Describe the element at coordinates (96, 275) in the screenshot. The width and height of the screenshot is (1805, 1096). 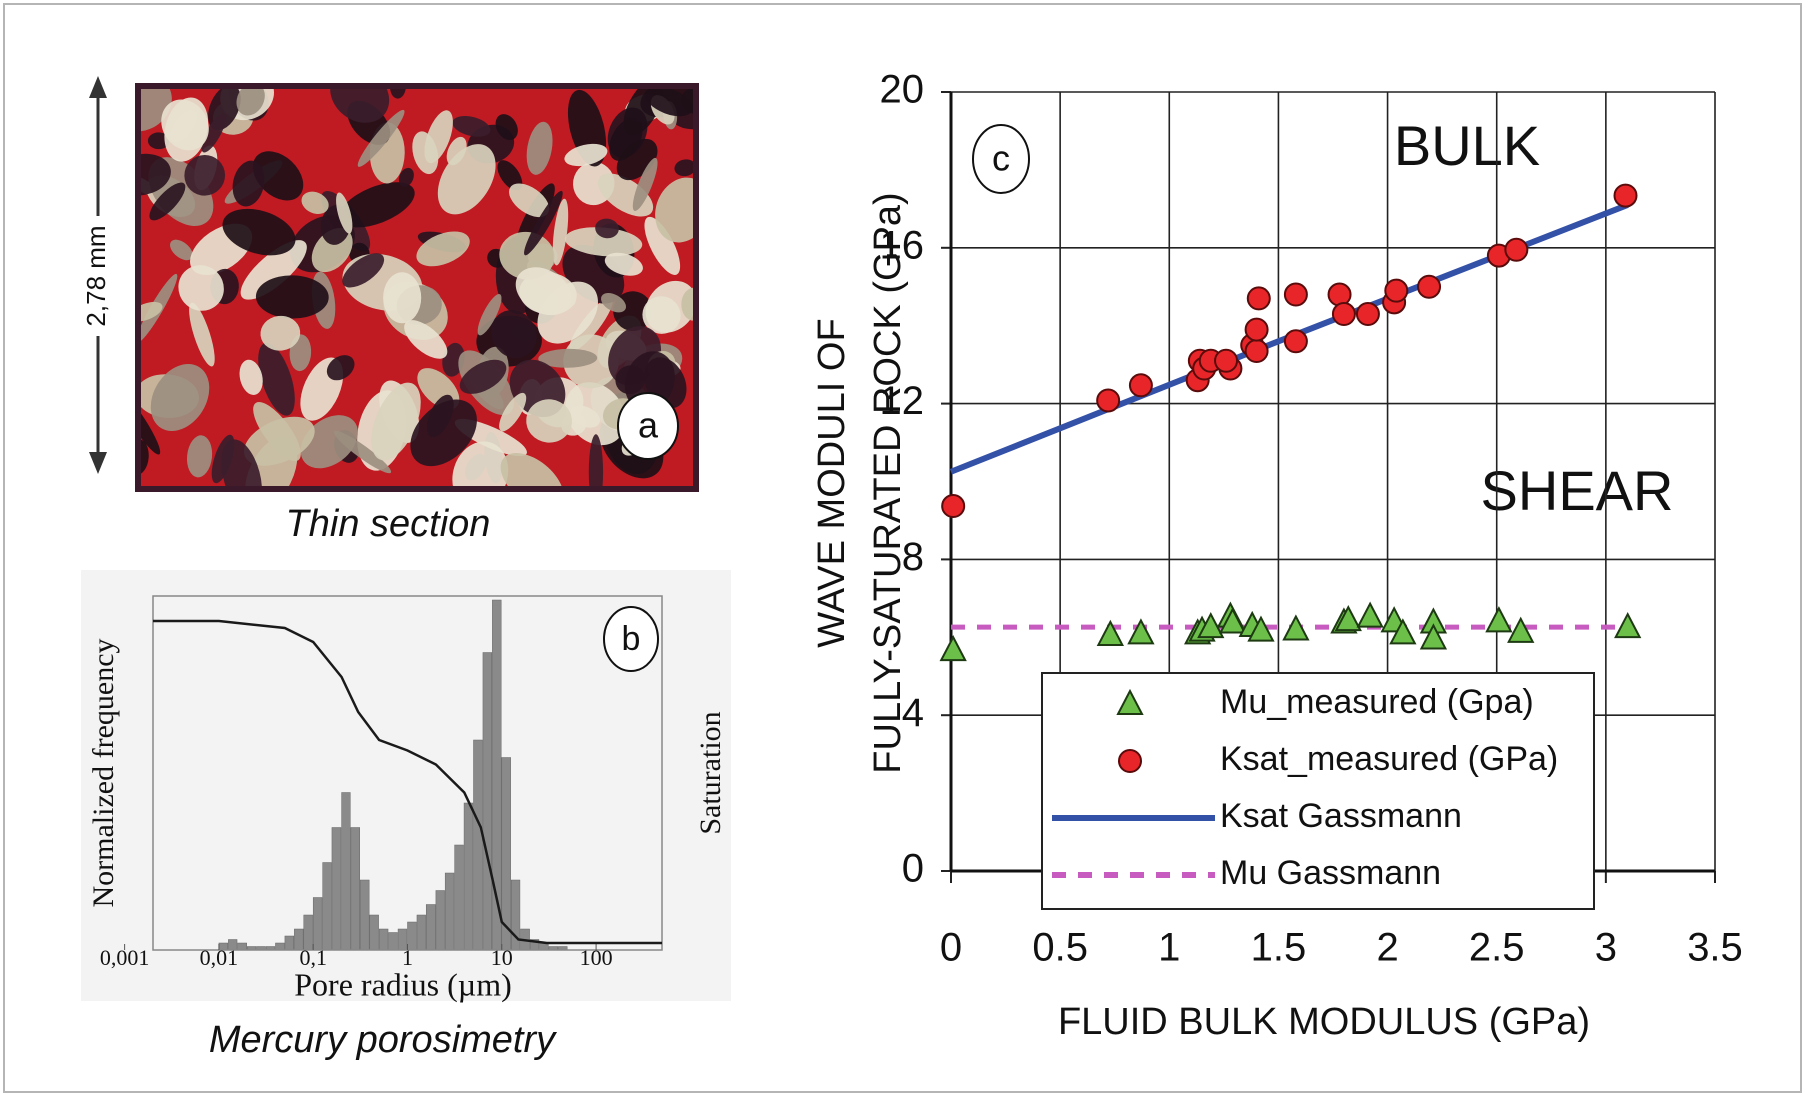
I see `scale-label: 2,78 mm` at that location.